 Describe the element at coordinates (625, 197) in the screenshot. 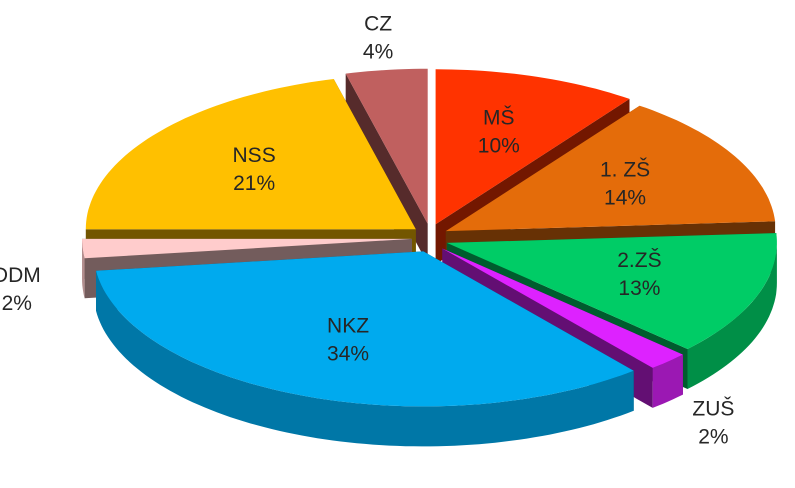

I see `value-label: 14%` at that location.